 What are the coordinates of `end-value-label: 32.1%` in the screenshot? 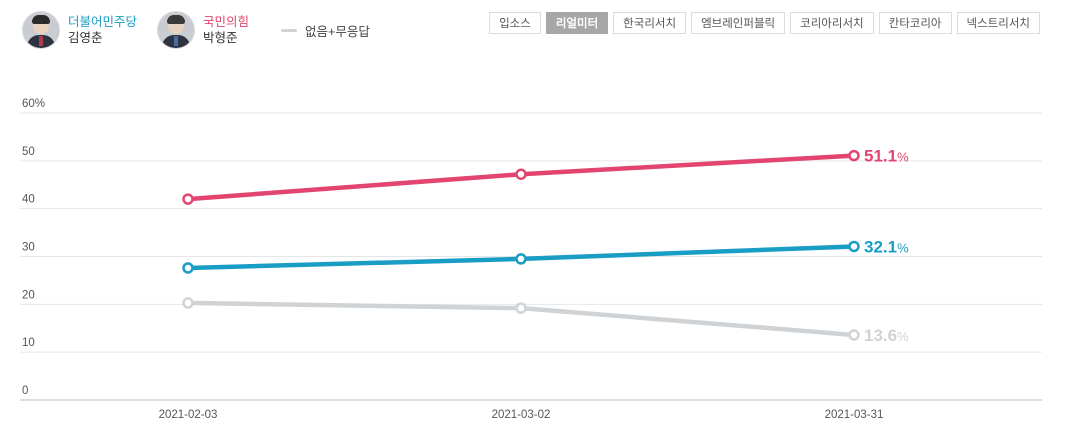 It's located at (886, 246).